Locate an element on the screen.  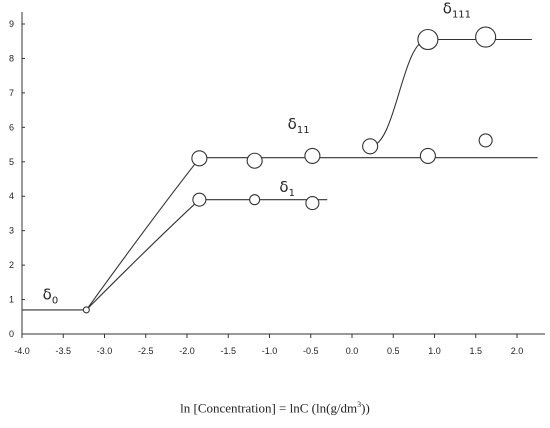
x-tick-label: -1.0 is located at coordinates (270, 351).